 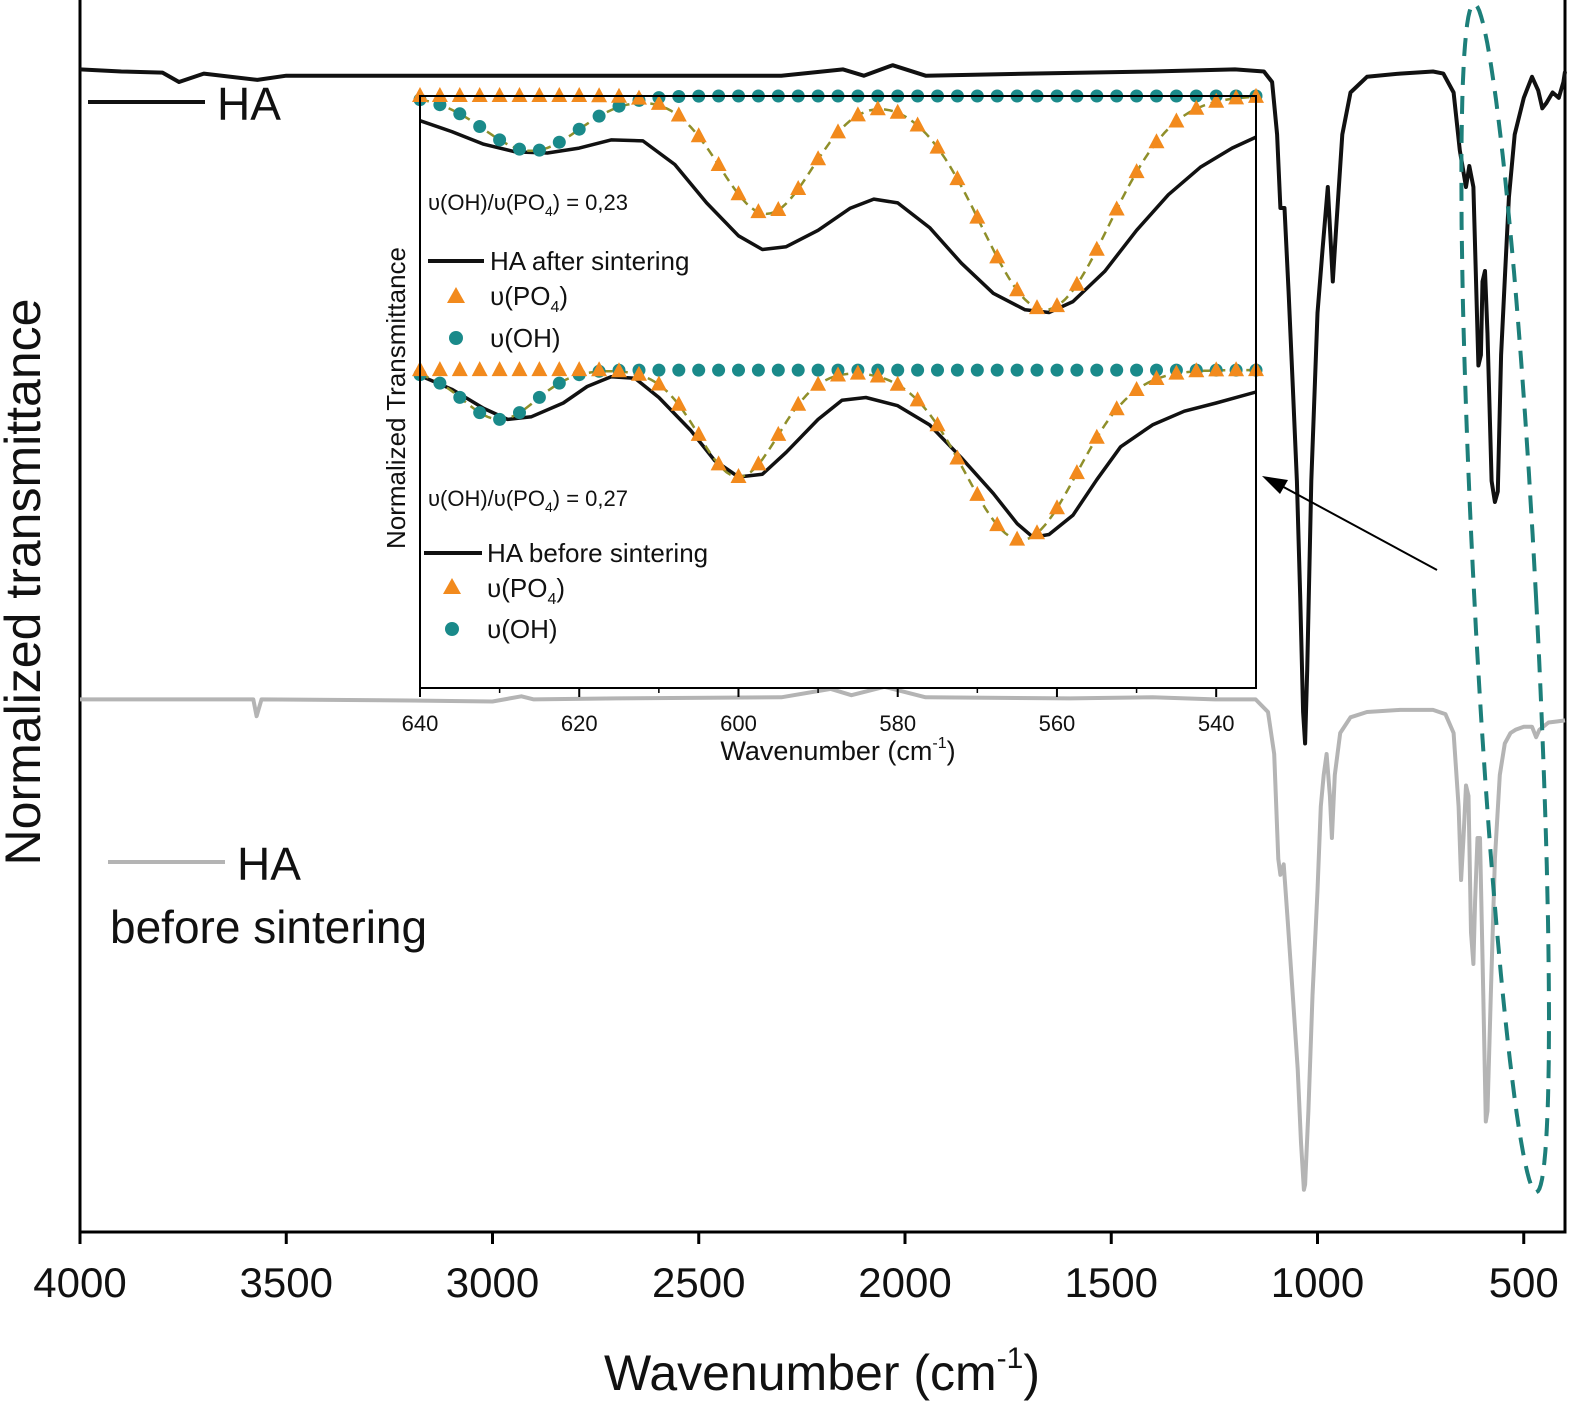 I want to click on main-x-tick-label: 2000, so click(x=904, y=1282).